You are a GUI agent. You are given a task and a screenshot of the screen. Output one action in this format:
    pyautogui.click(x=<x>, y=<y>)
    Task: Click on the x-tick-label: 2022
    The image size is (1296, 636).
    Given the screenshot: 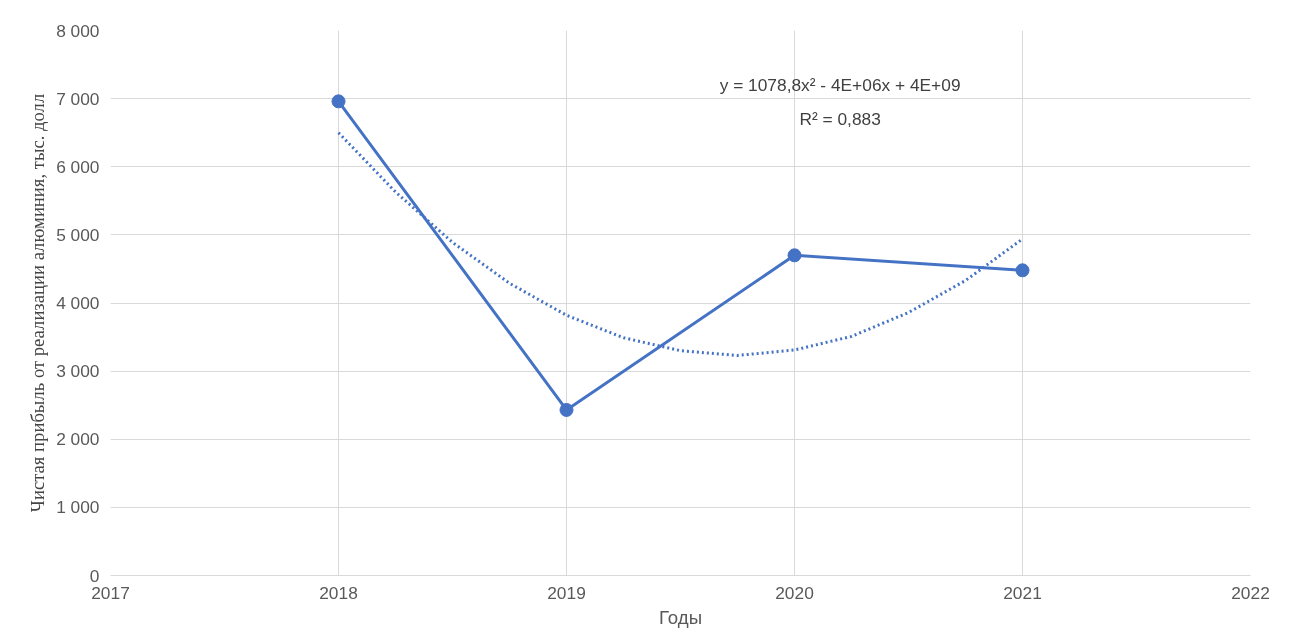 What is the action you would take?
    pyautogui.click(x=1250, y=592)
    